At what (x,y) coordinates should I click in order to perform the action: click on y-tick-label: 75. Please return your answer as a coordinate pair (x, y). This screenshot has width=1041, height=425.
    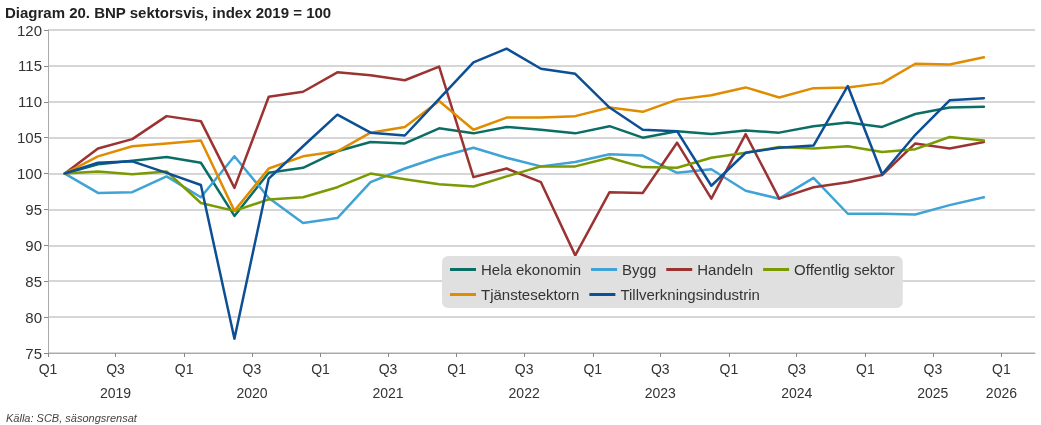
    Looking at the image, I should click on (33, 353).